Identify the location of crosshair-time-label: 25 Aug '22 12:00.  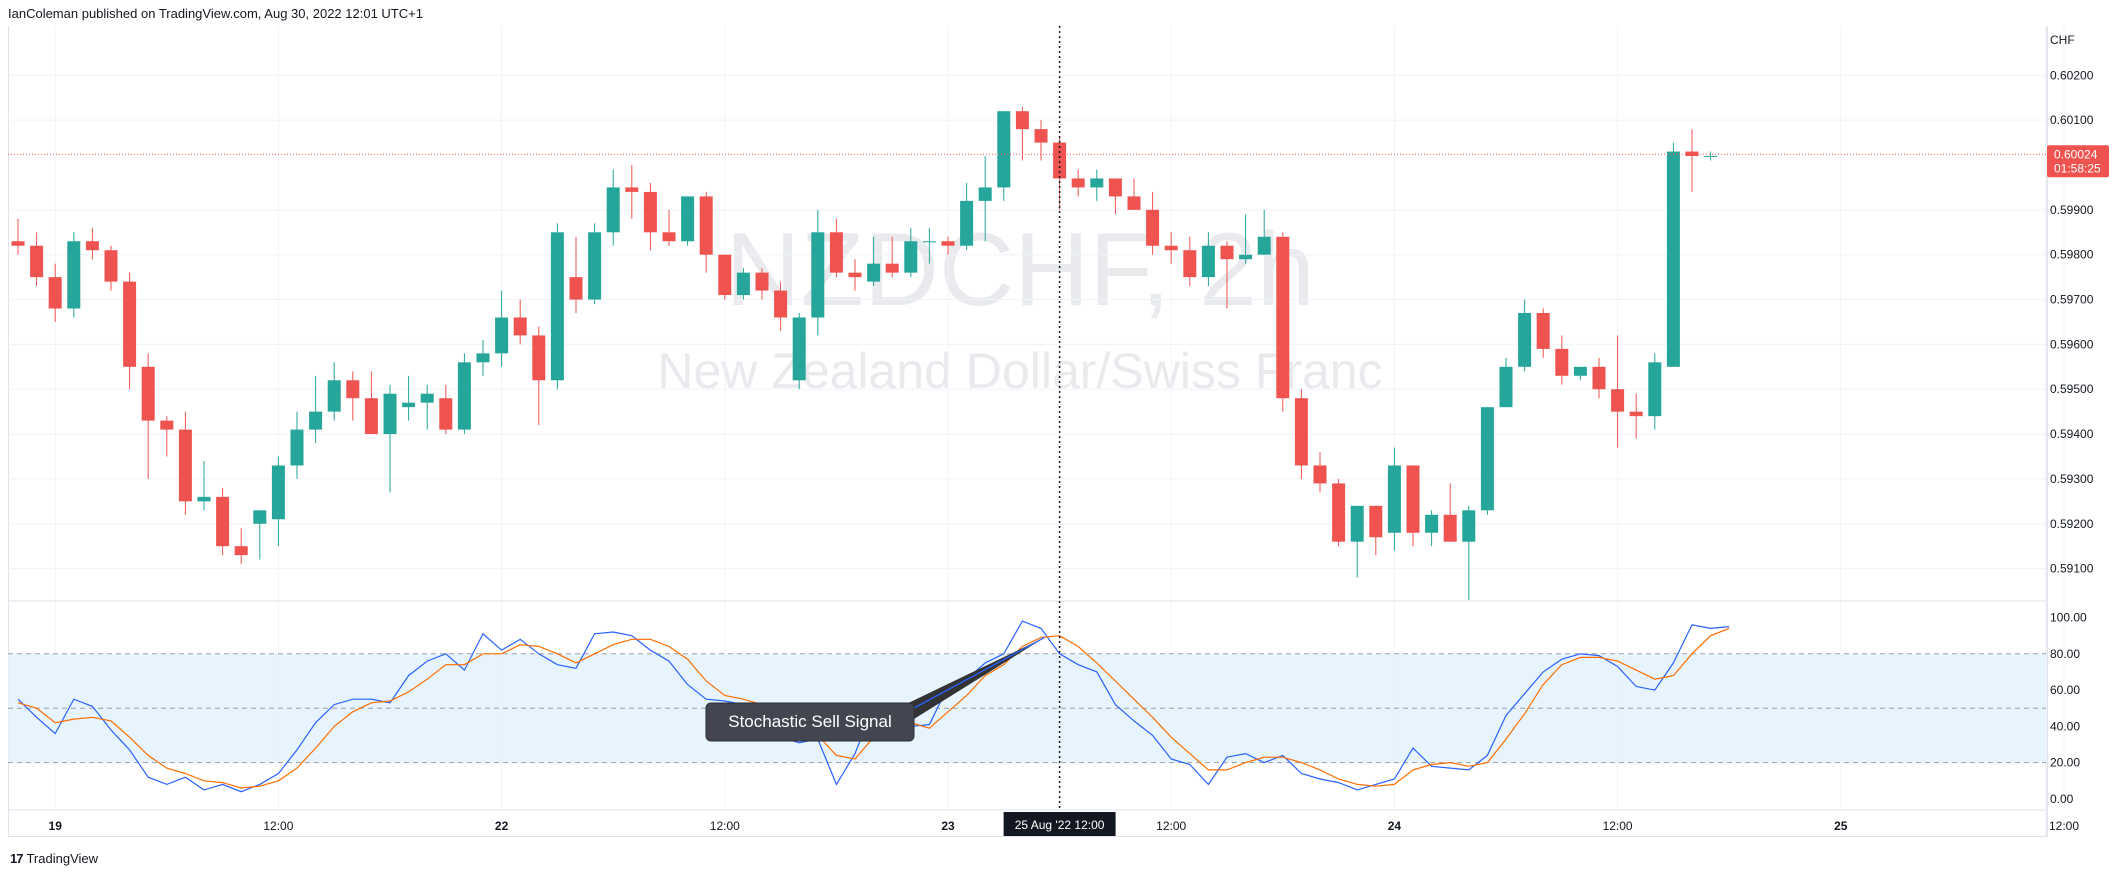
(1060, 825).